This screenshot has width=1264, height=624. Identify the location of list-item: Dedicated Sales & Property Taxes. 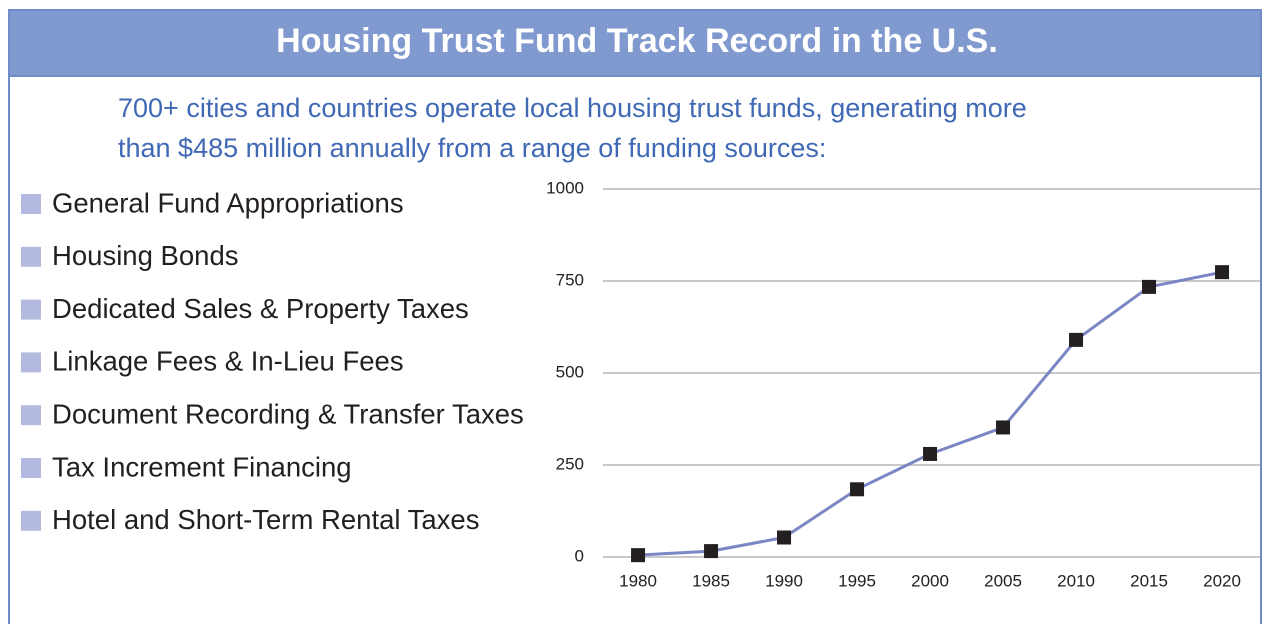
(260, 308).